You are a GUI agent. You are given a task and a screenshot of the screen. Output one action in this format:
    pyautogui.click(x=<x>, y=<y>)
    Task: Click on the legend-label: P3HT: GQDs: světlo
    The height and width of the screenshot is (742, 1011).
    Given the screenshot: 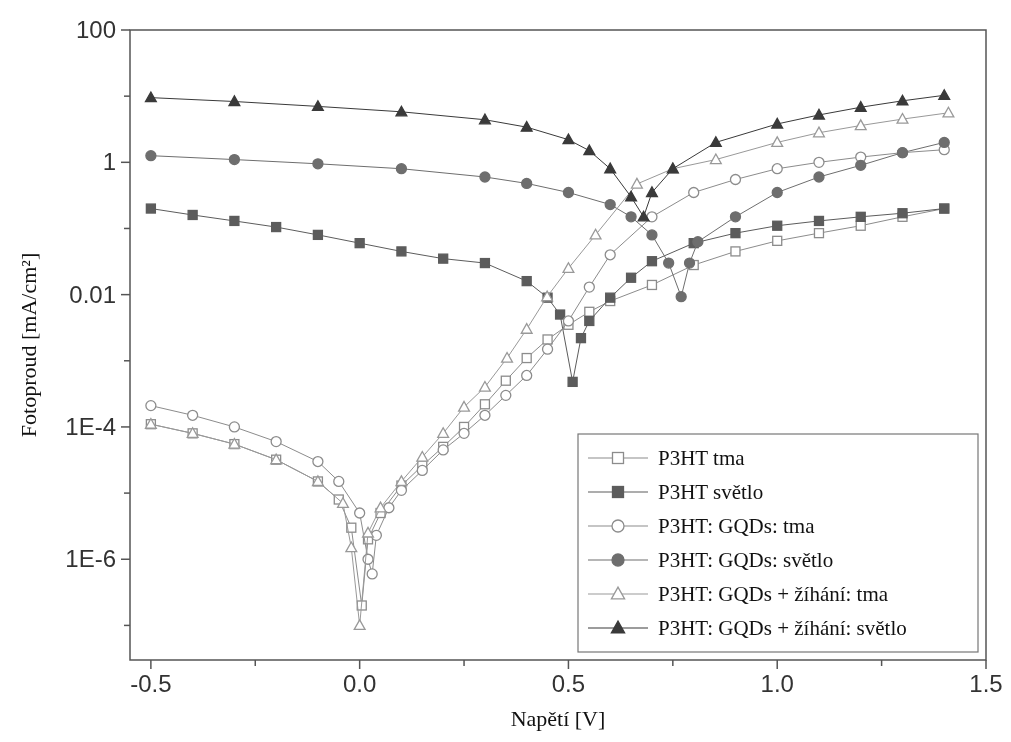 What is the action you would take?
    pyautogui.click(x=746, y=560)
    